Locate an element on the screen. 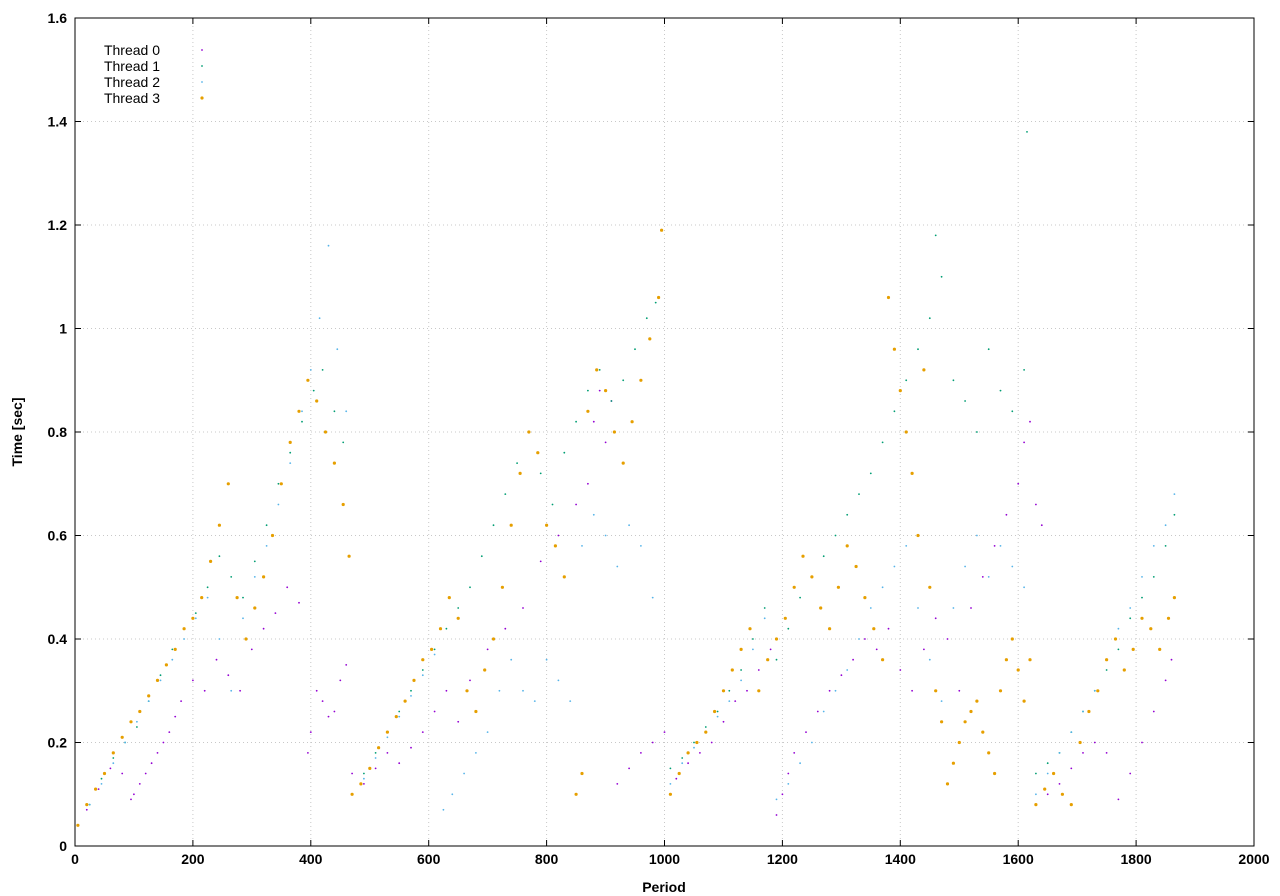 The width and height of the screenshot is (1280, 896). x-tick-label: 400 is located at coordinates (311, 859).